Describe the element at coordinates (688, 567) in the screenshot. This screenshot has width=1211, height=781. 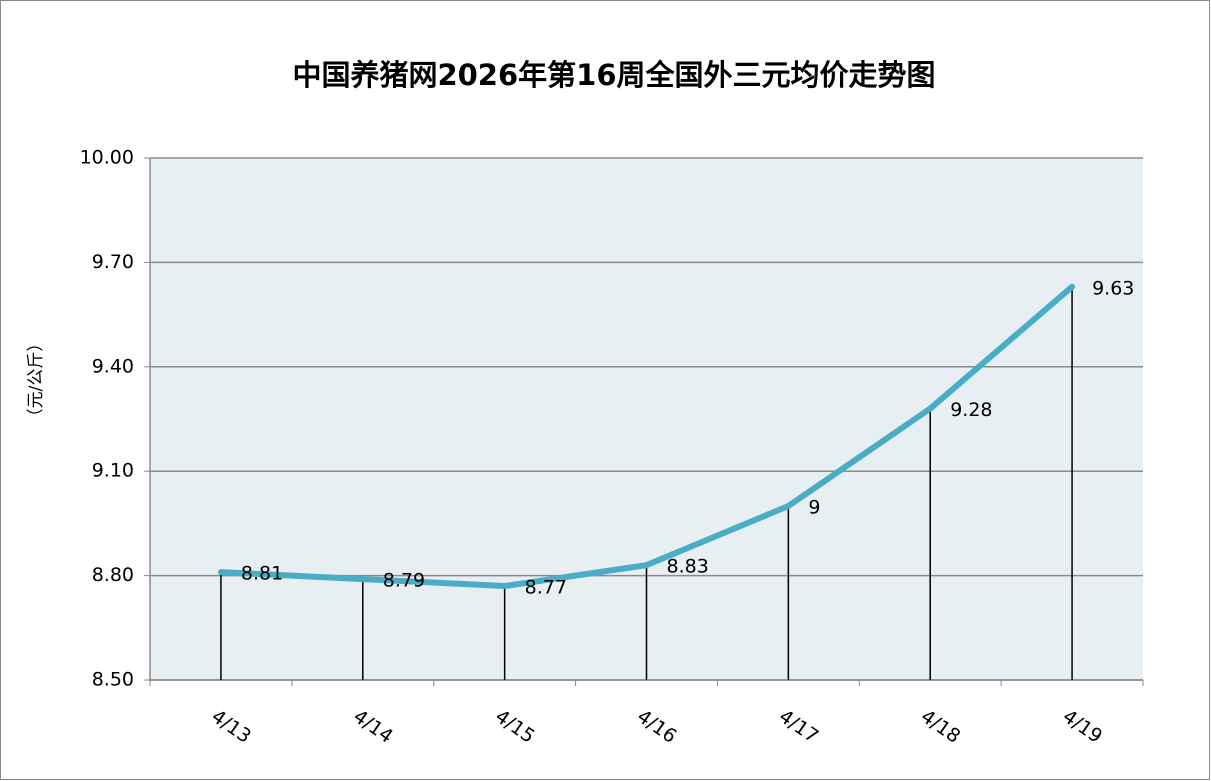
I see `data-label: 8.83` at that location.